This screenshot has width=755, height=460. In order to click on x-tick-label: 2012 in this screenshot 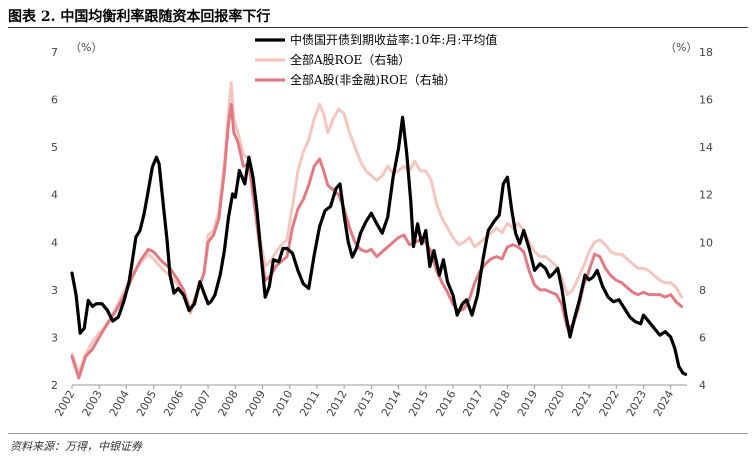, I will do `click(336, 403)`.